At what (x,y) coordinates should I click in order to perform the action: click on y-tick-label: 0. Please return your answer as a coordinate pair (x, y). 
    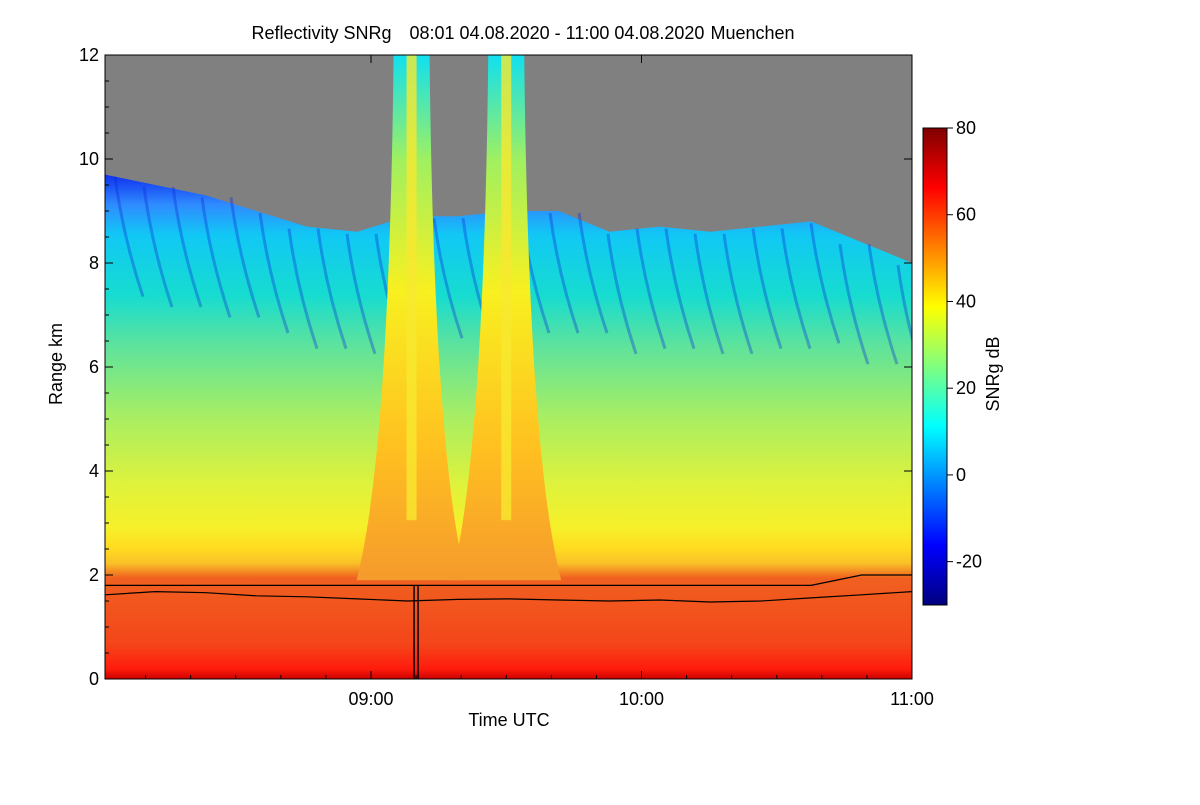
    Looking at the image, I should click on (94, 679).